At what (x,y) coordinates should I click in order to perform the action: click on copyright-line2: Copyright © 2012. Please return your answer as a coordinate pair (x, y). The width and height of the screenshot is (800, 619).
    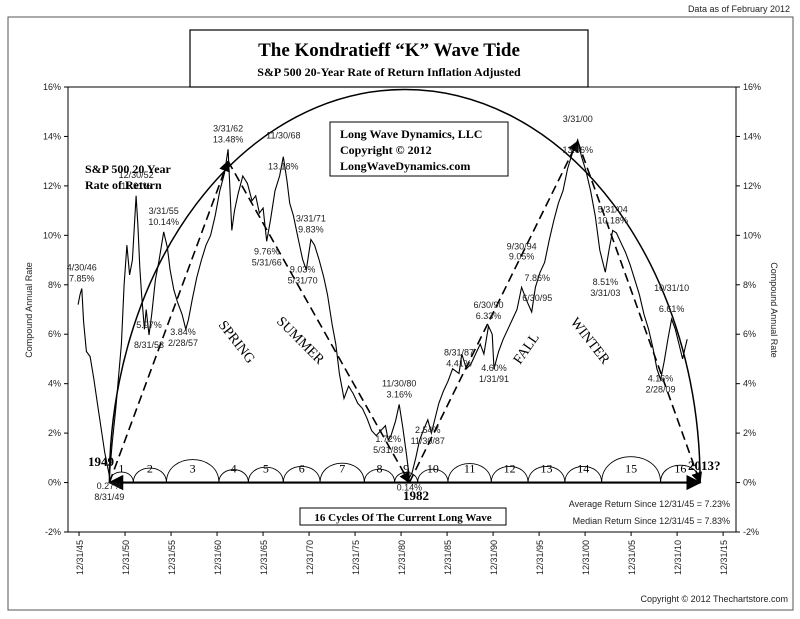
    Looking at the image, I should click on (386, 150).